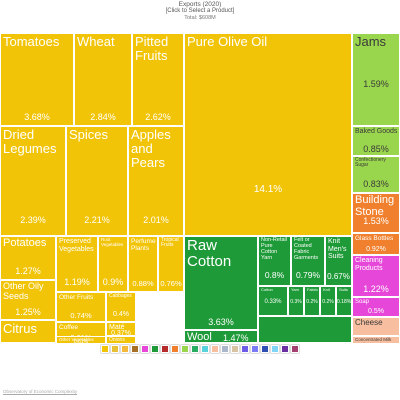 This screenshot has height=400, width=400. Describe the element at coordinates (121, 339) in the screenshot. I see `tile-onions: Onions0.32%` at that location.